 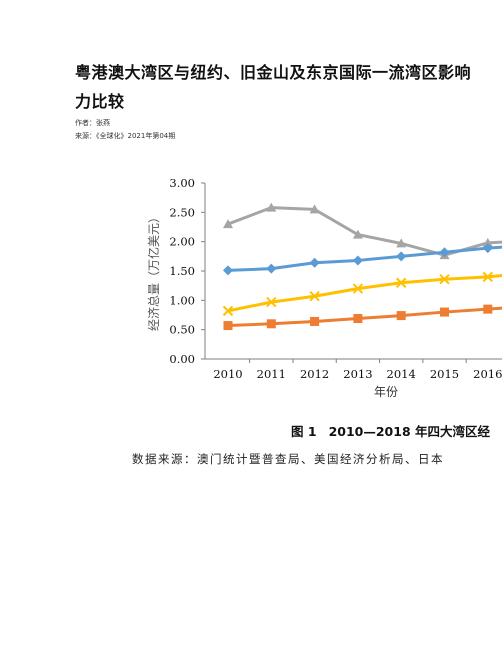 I want to click on x-axis-title: 年份, so click(x=386, y=392).